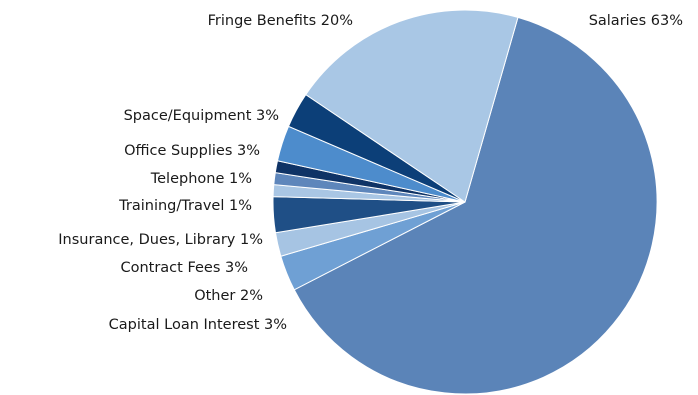 This screenshot has width=698, height=395. I want to click on slice-label: Salaries 63%, so click(636, 21).